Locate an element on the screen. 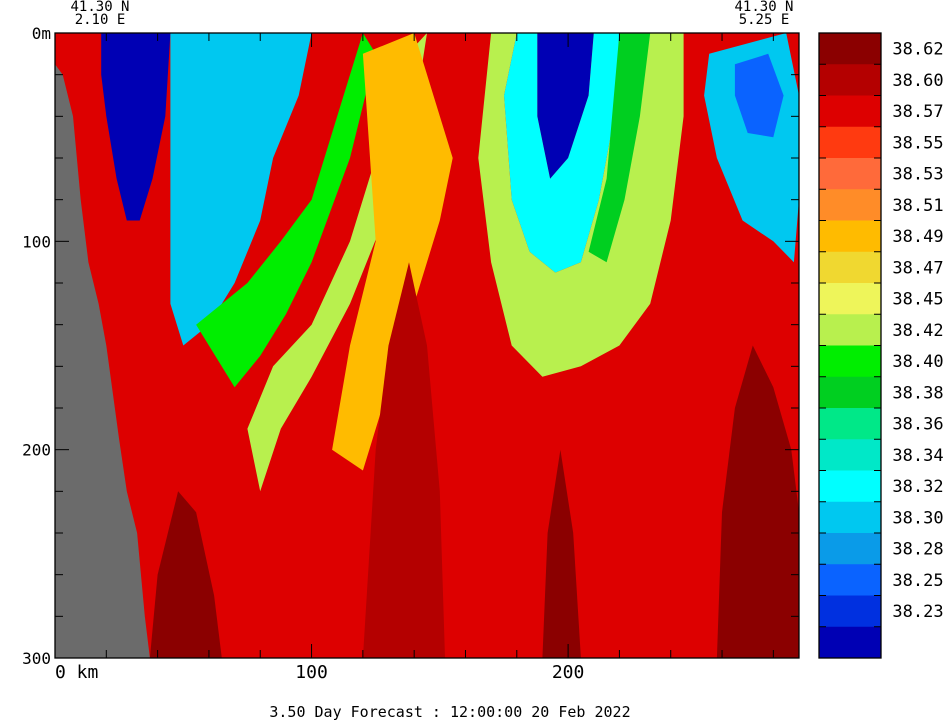 This screenshot has height=725, width=946. colorbar-label: 38.49 is located at coordinates (917, 237).